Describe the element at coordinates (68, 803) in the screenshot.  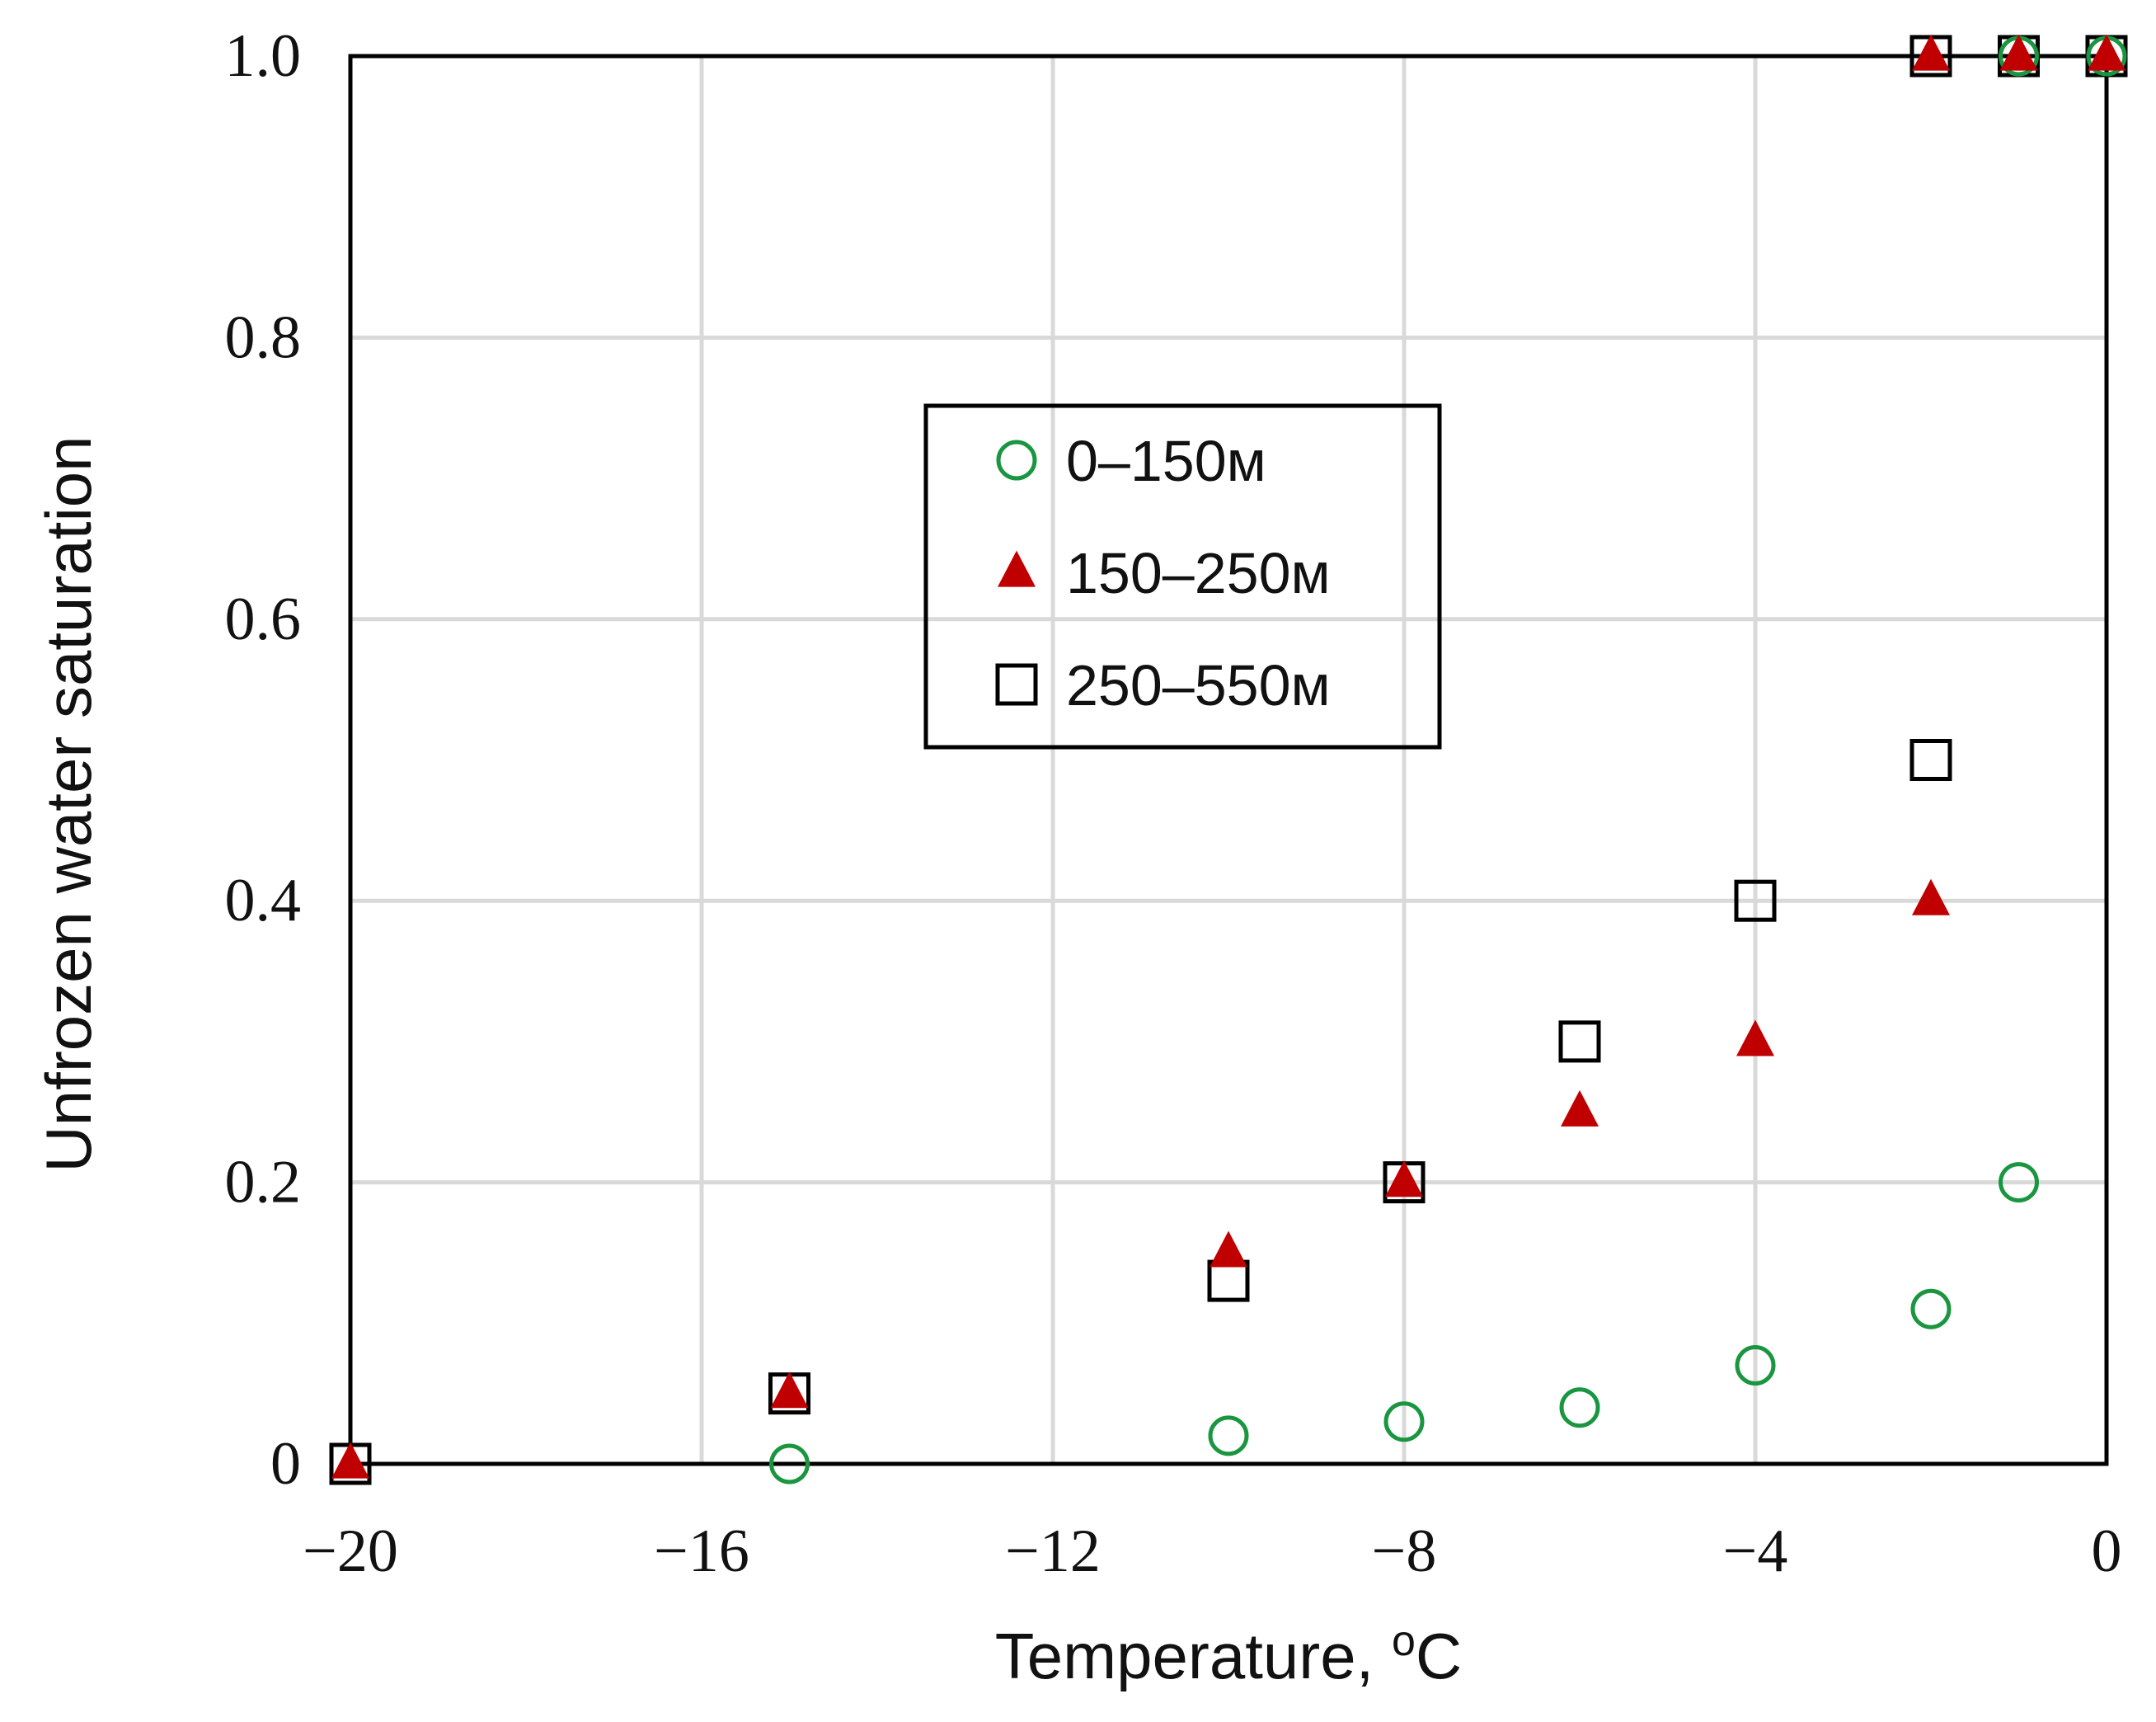
I see `y-axis-title: Unfrozen water saturation` at that location.